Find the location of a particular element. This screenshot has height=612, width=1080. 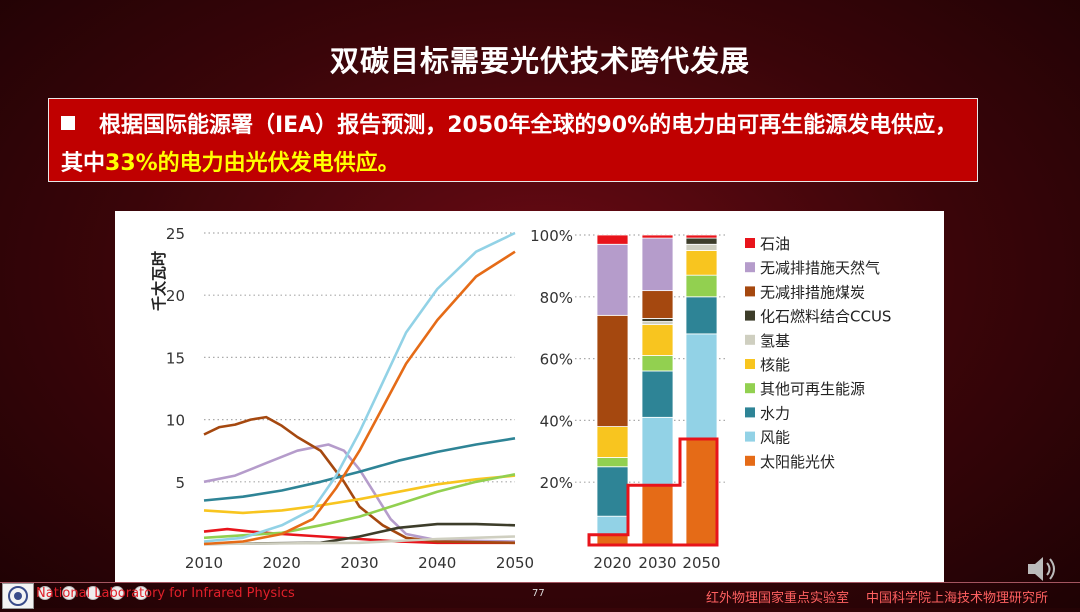

y-tick-label: 20 is located at coordinates (175, 296).